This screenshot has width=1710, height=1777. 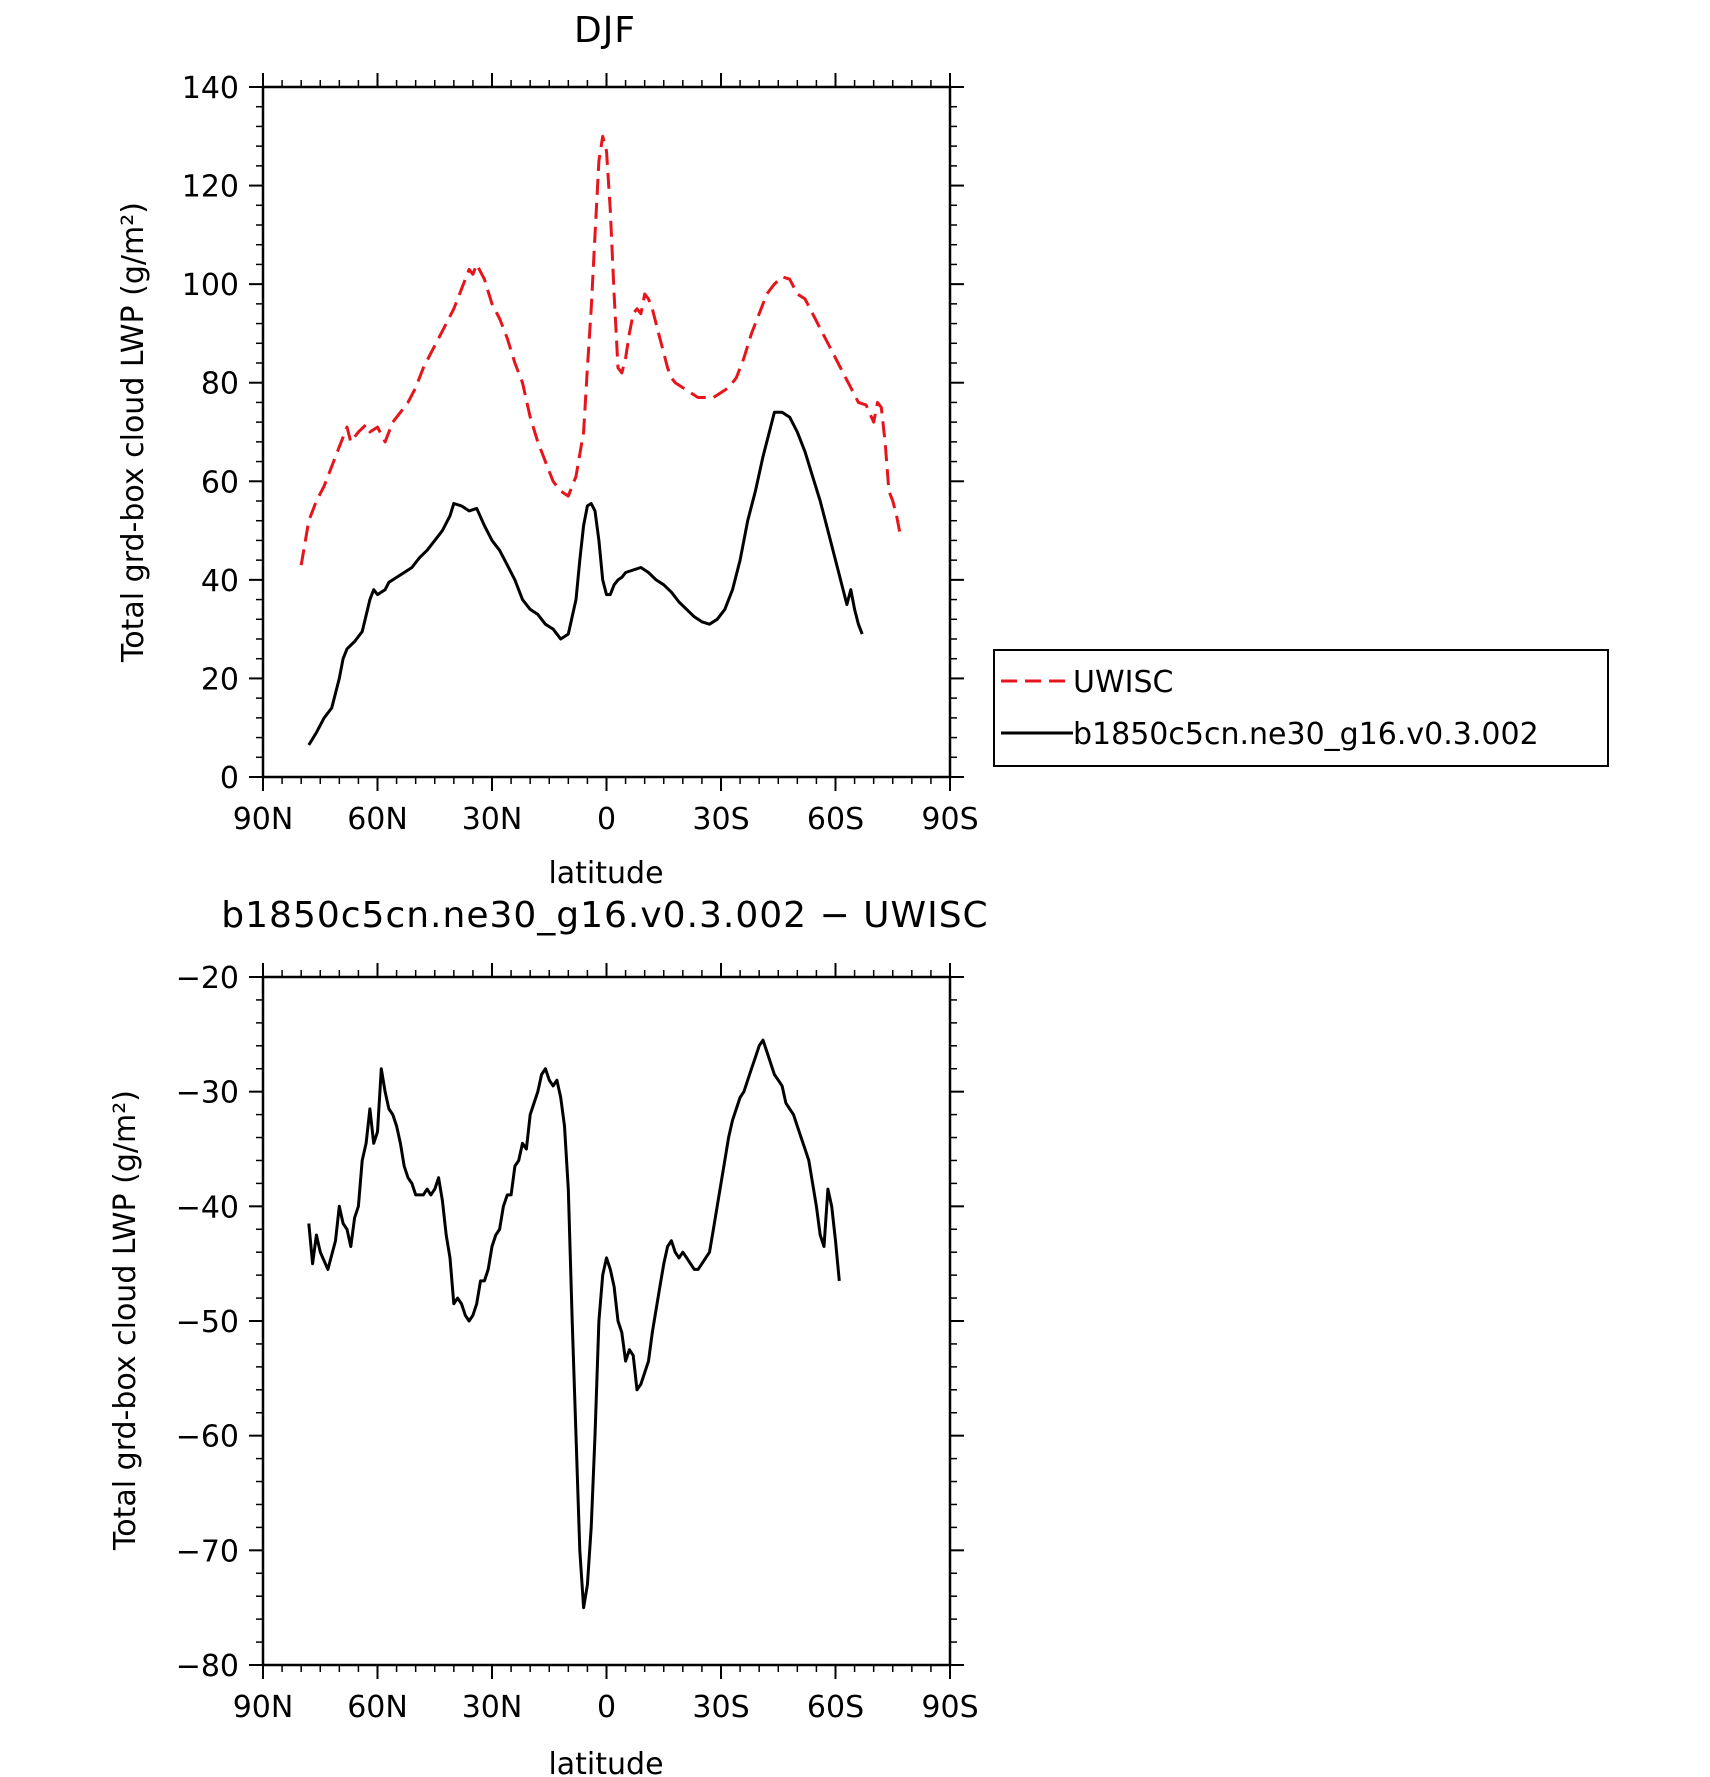 I want to click on top-x-tick-label: 60N, so click(x=377, y=819).